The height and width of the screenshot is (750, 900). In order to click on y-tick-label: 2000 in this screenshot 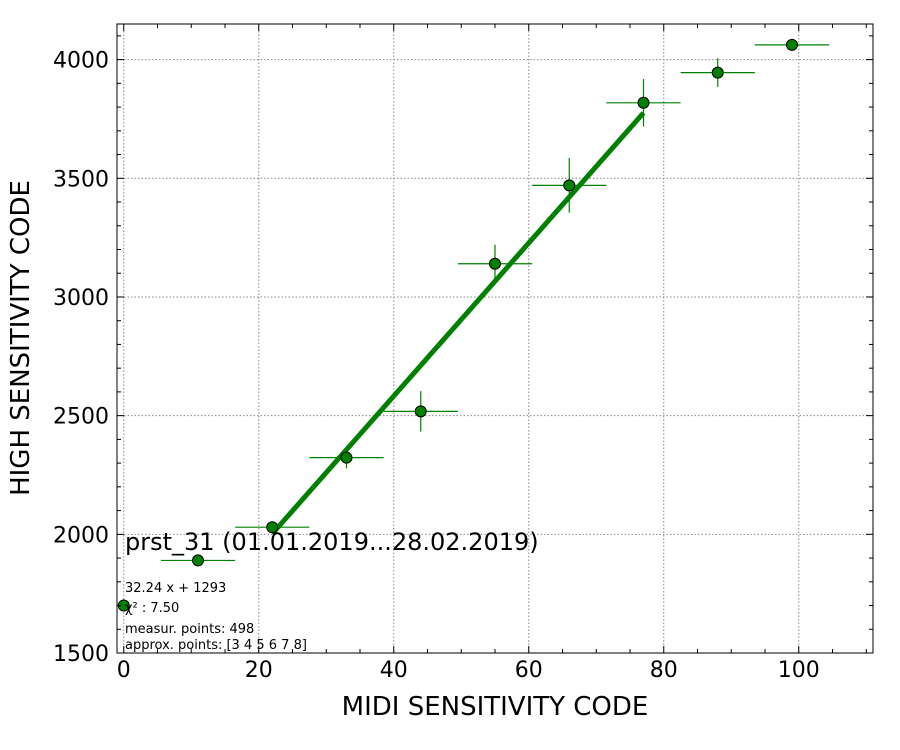, I will do `click(81, 535)`.